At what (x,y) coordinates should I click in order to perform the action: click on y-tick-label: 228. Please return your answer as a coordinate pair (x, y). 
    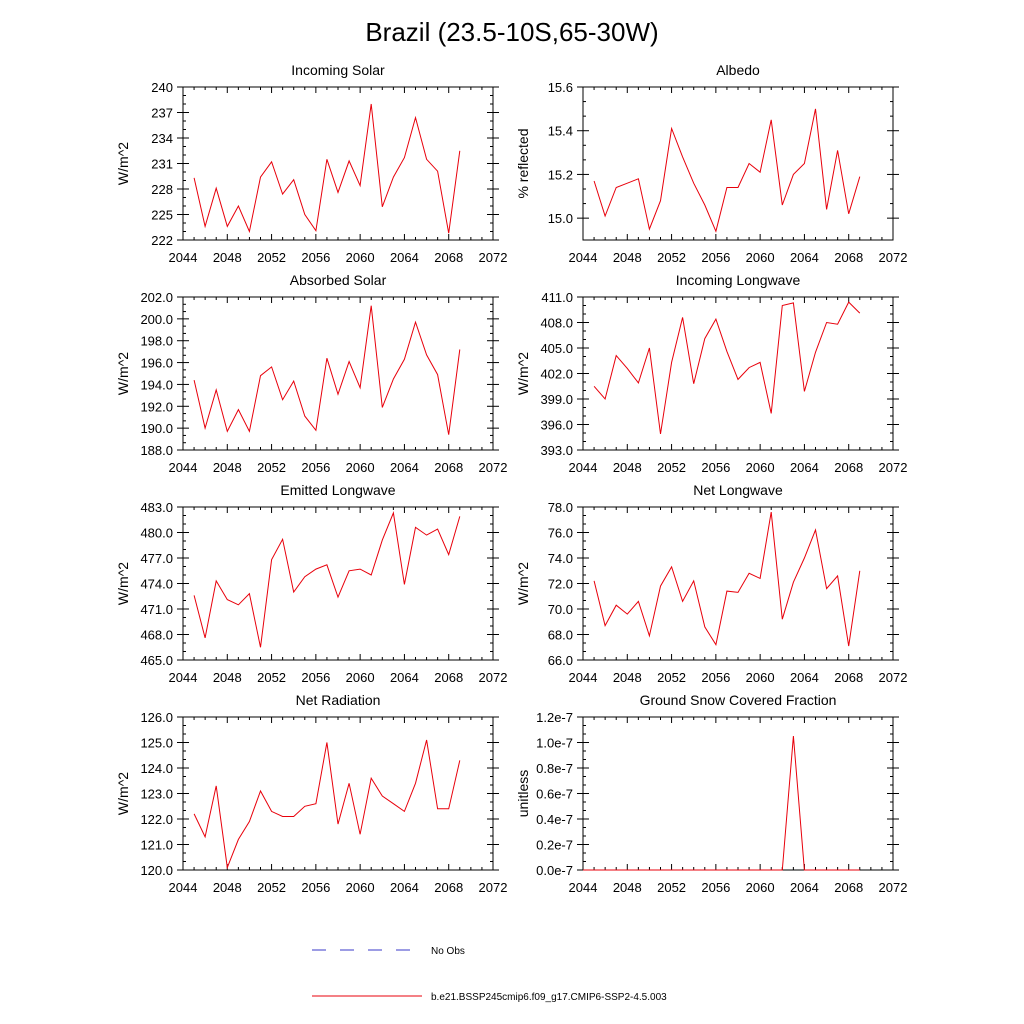
    Looking at the image, I should click on (162, 189).